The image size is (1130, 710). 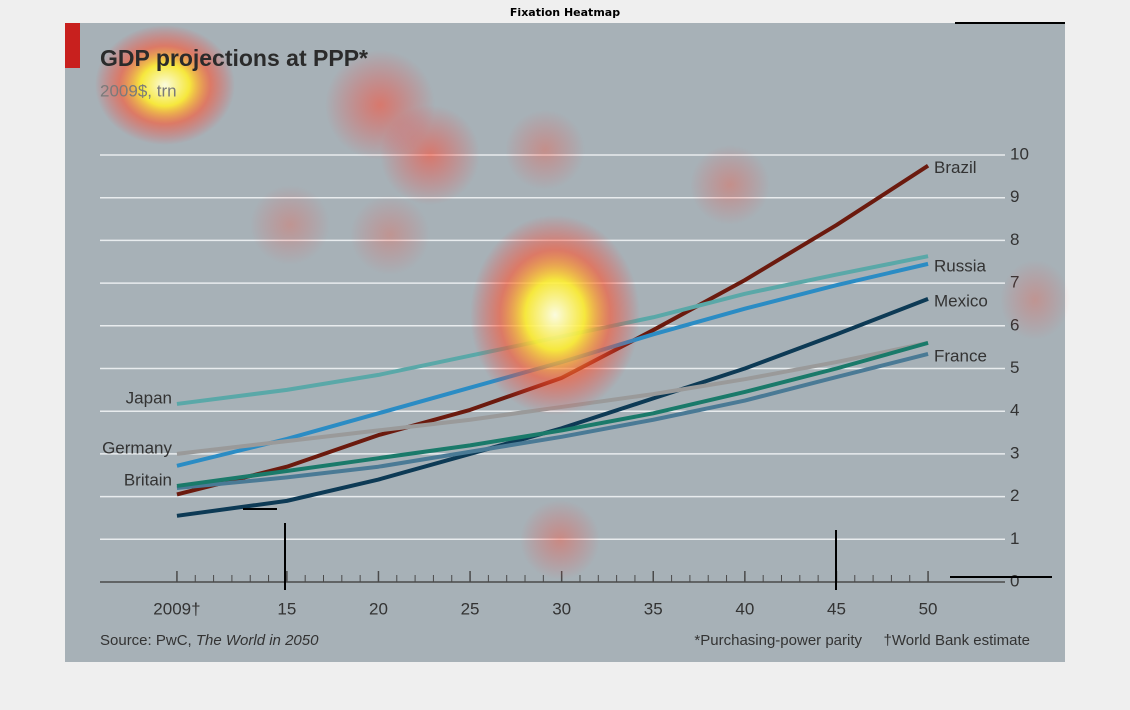 What do you see at coordinates (176, 608) in the screenshot?
I see `x-tick-label: 2009†` at bounding box center [176, 608].